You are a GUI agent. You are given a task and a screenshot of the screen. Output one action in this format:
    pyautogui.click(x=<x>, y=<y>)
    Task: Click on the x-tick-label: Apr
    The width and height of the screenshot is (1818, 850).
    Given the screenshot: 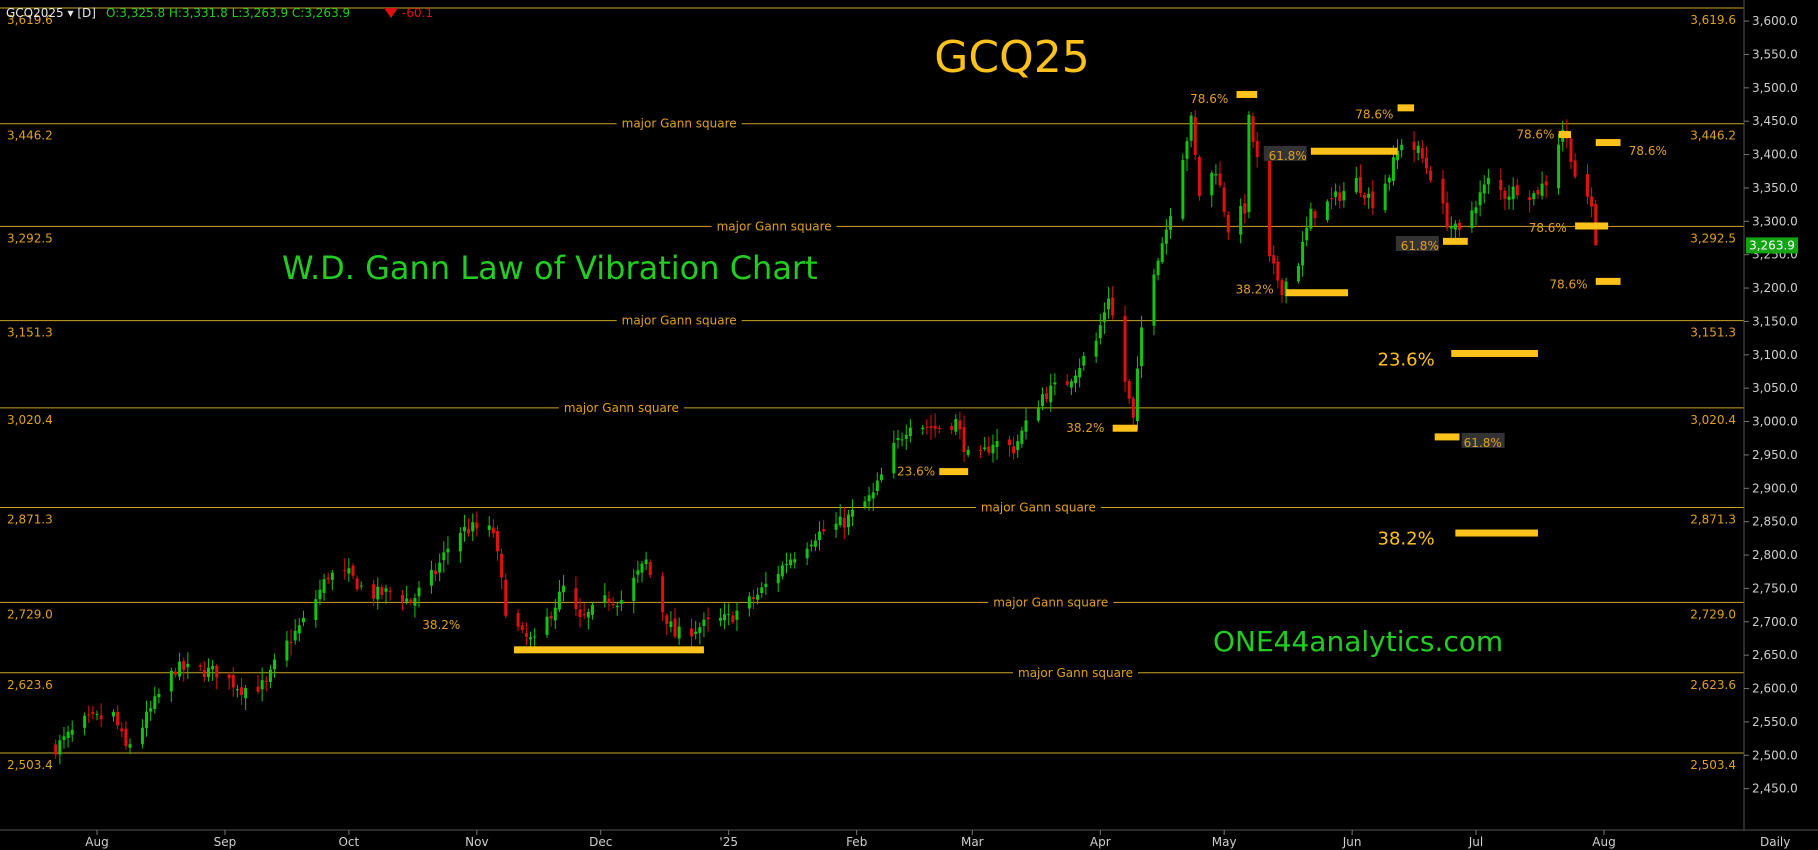 What is the action you would take?
    pyautogui.click(x=1100, y=842)
    